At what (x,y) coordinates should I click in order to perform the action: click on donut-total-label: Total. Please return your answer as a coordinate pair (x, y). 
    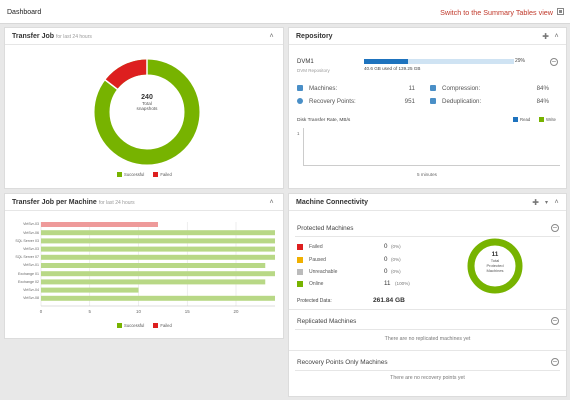
    Looking at the image, I should click on (495, 260).